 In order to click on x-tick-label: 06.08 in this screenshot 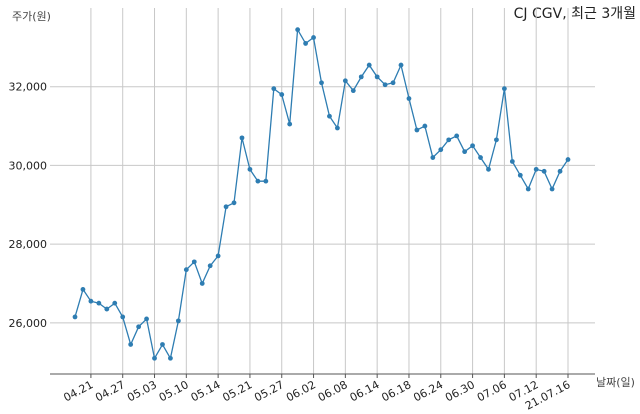, I will do `click(333, 391)`.